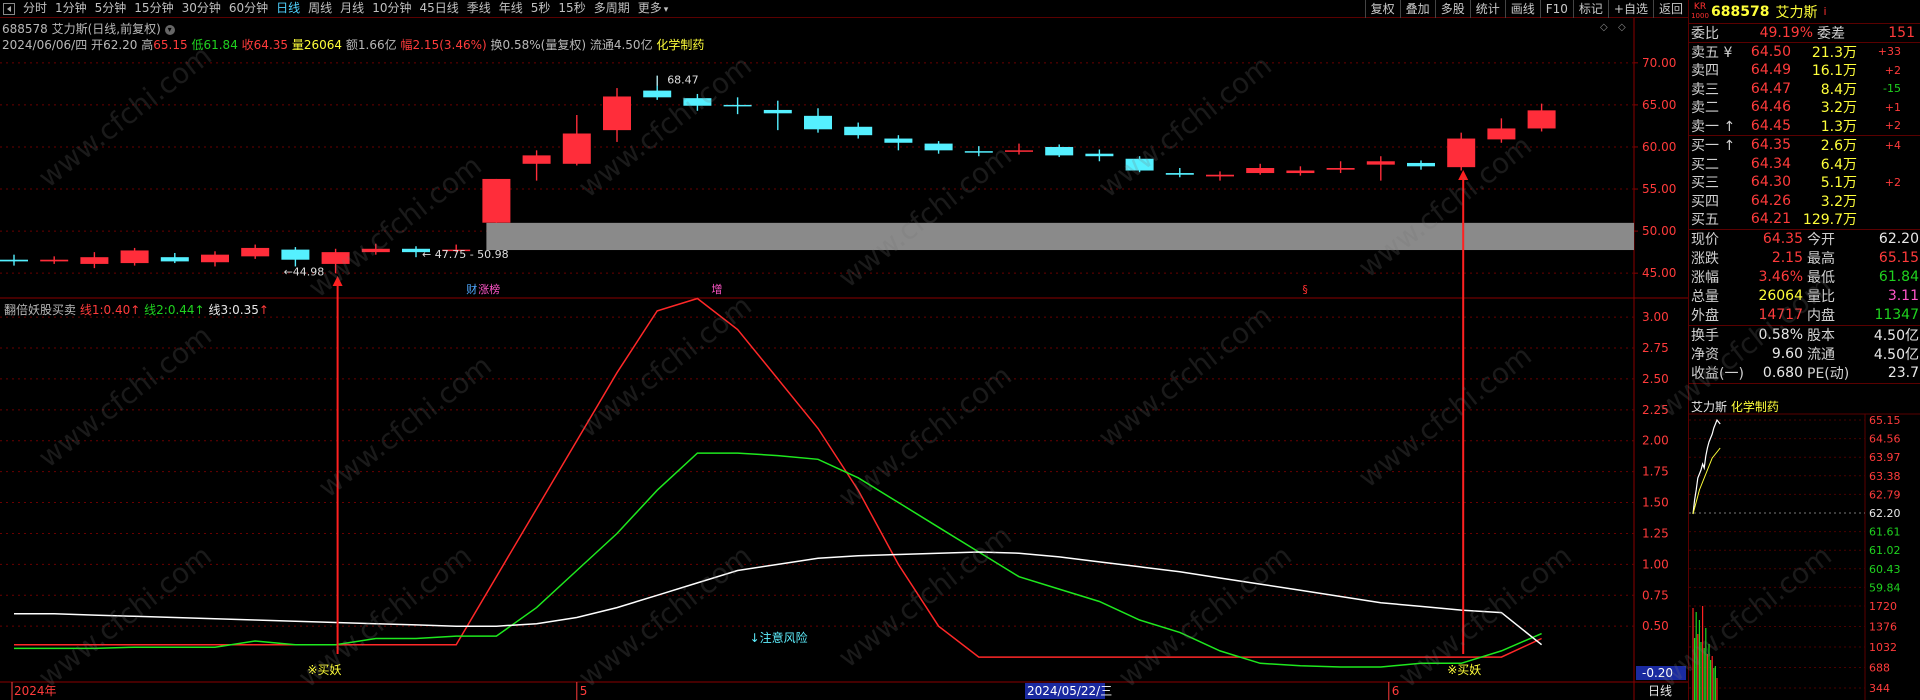 This screenshot has height=700, width=1920. I want to click on tab-period-16: 更多, so click(653, 9).